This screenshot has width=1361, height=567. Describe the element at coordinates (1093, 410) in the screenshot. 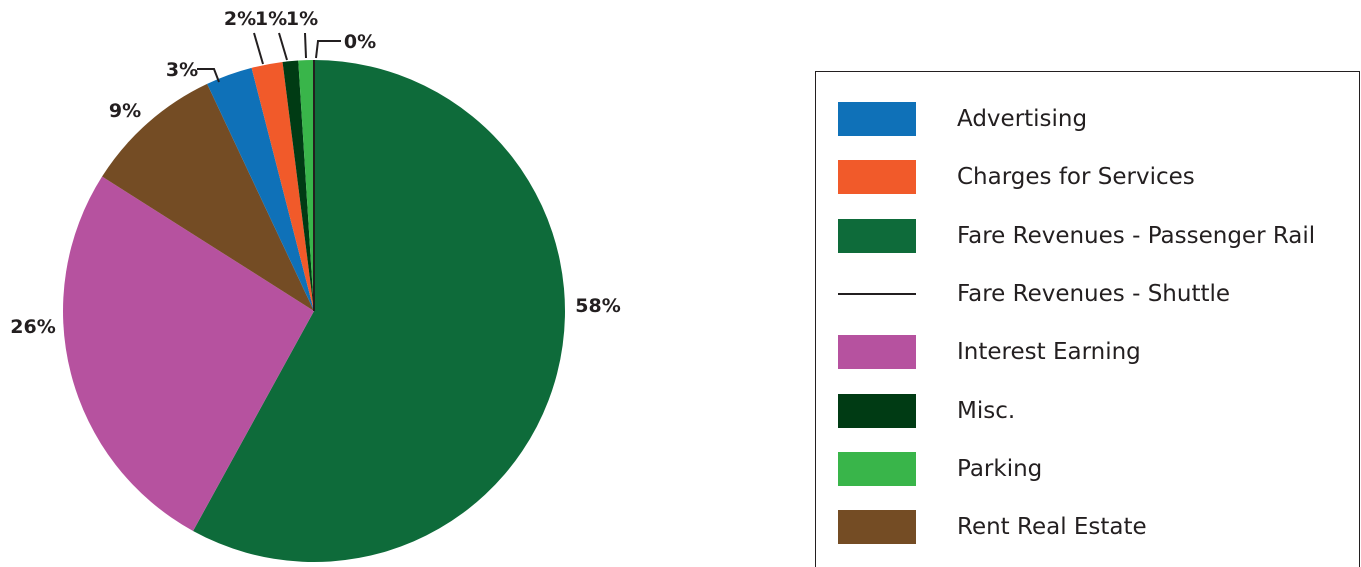

I see `legend-item-misc: Misc.` at that location.